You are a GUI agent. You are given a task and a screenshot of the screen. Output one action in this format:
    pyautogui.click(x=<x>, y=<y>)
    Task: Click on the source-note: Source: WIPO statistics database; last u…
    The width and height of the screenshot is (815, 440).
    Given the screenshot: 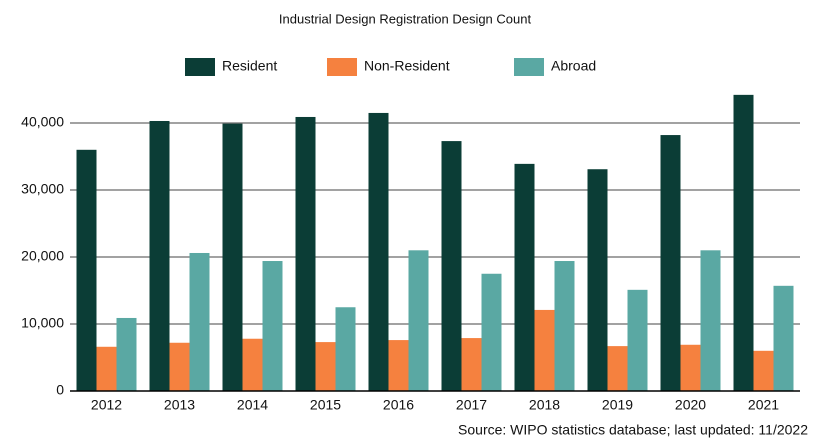 What is the action you would take?
    pyautogui.click(x=633, y=430)
    